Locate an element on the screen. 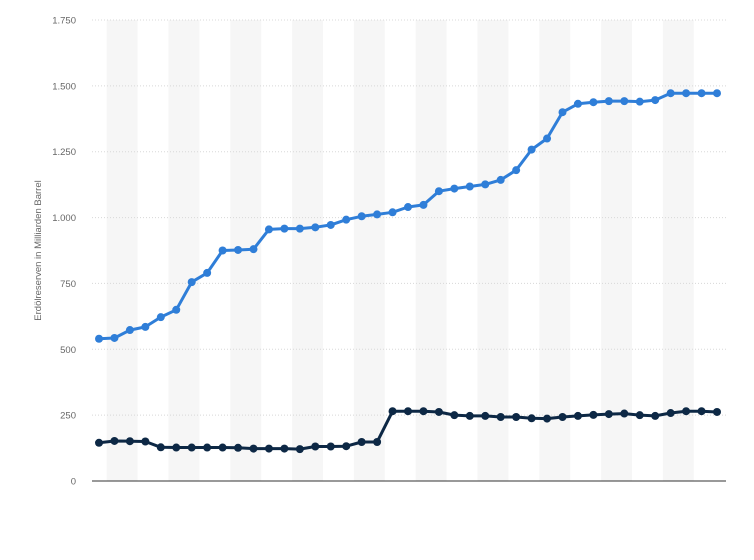 The image size is (754, 560). y-tick-label: 500 is located at coordinates (68, 350).